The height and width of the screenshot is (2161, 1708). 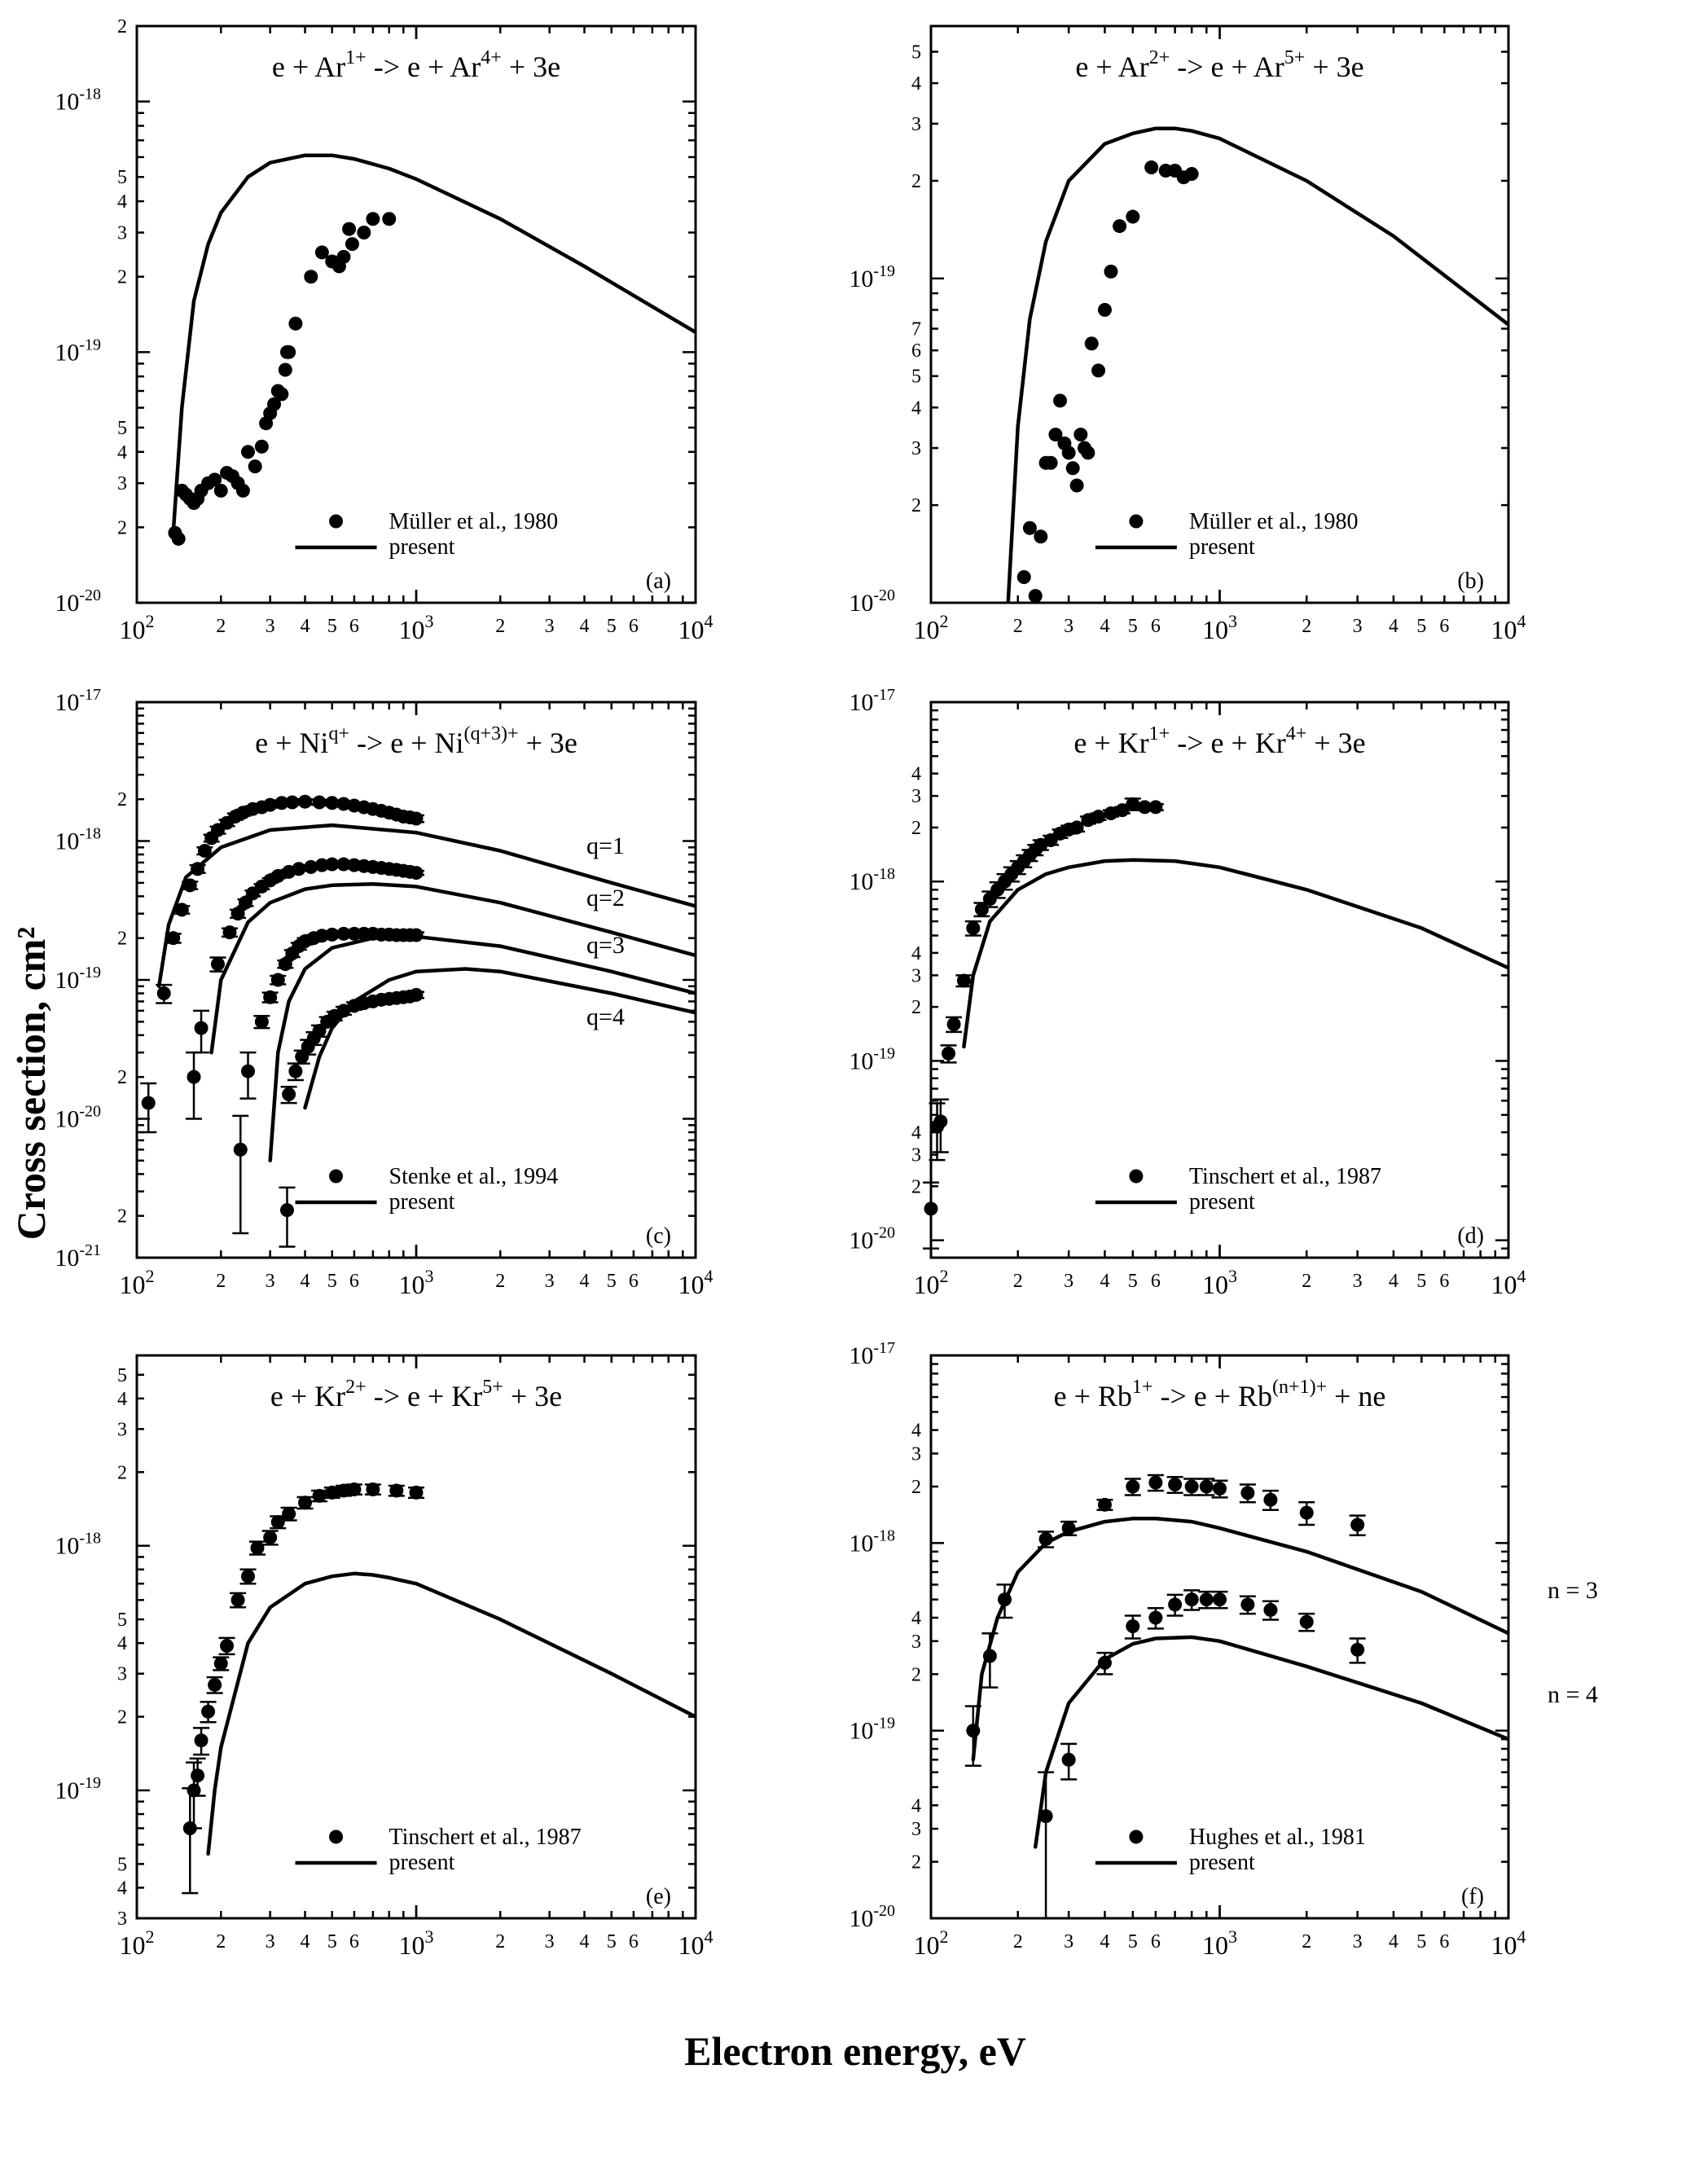 I want to click on curve-q2, so click(x=453, y=969).